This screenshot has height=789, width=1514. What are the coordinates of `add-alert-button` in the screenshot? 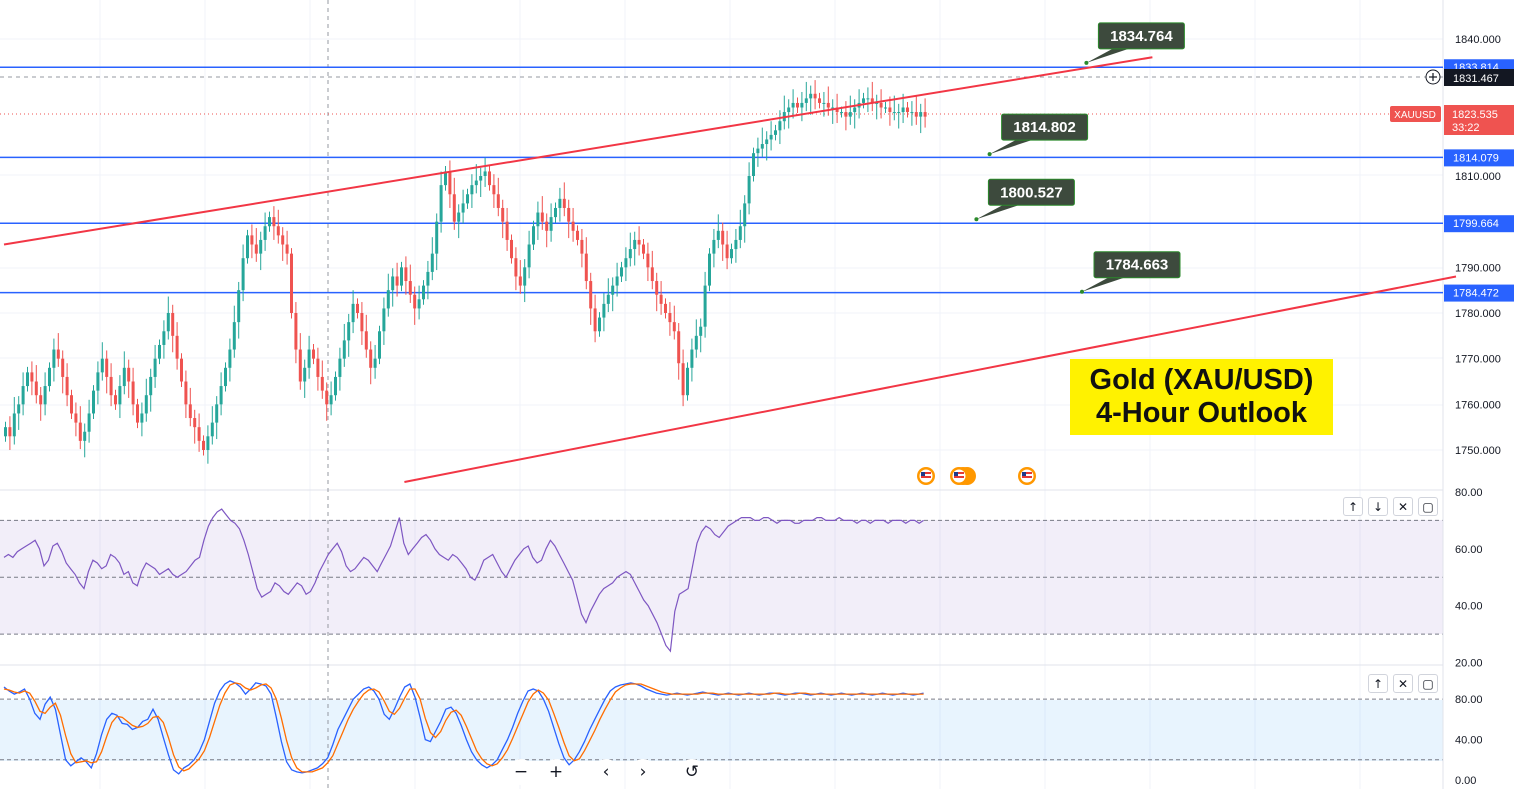 It's located at (1433, 77).